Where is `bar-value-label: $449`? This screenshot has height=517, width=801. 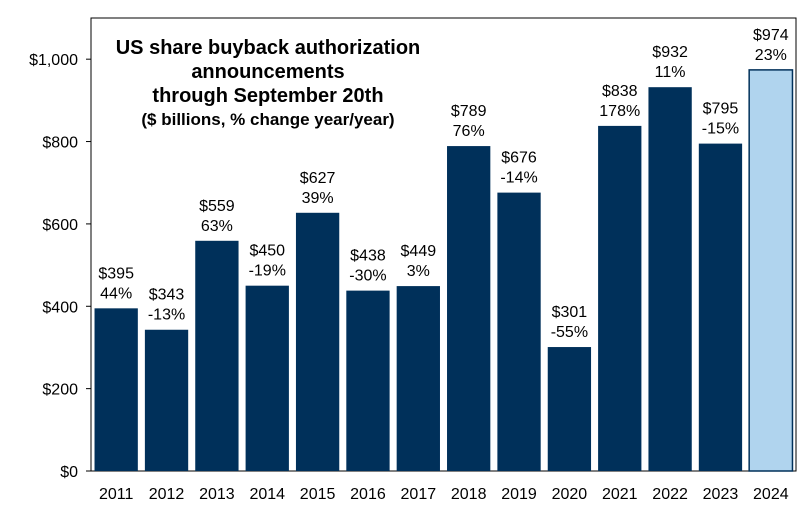
bar-value-label: $449 is located at coordinates (419, 251).